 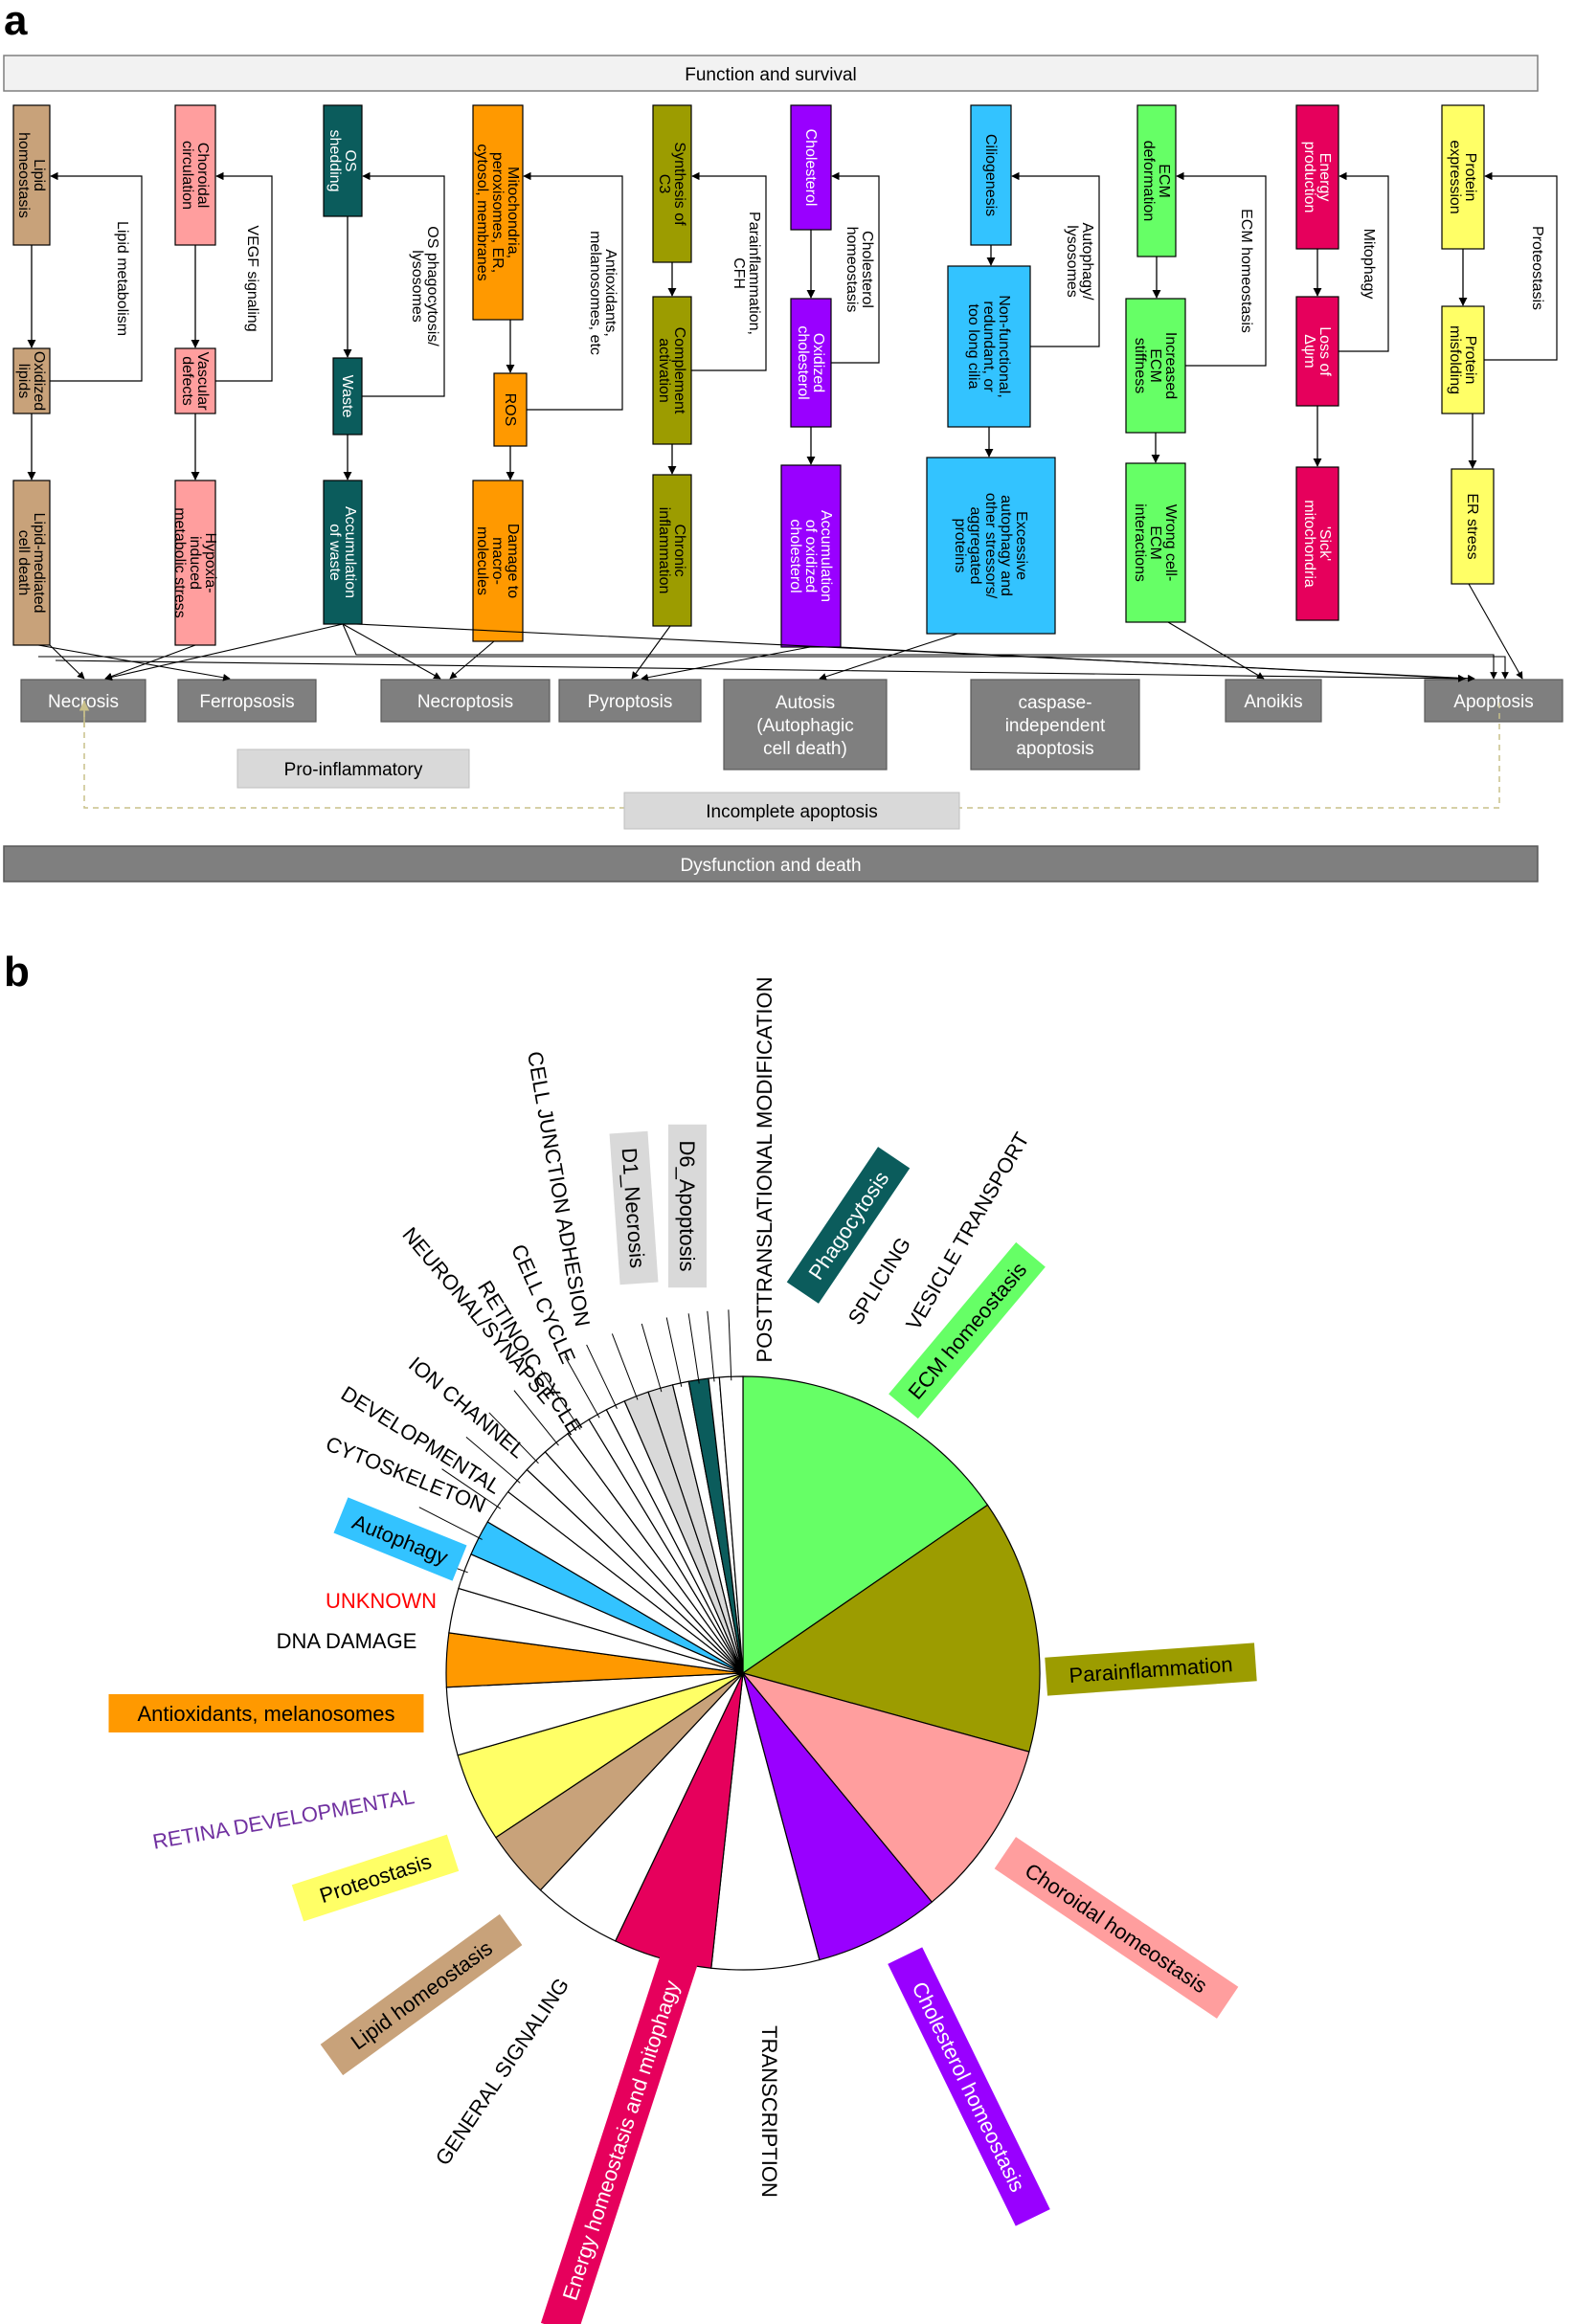 I want to click on label-bg-parainflammation, so click(x=1151, y=1669).